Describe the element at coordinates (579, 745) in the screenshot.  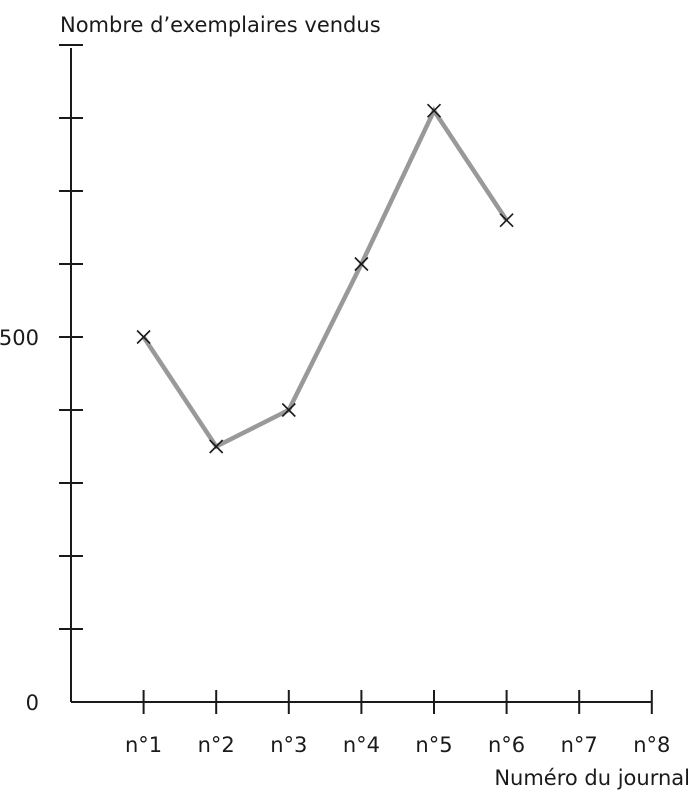
I see `x-tick-label: n°7` at that location.